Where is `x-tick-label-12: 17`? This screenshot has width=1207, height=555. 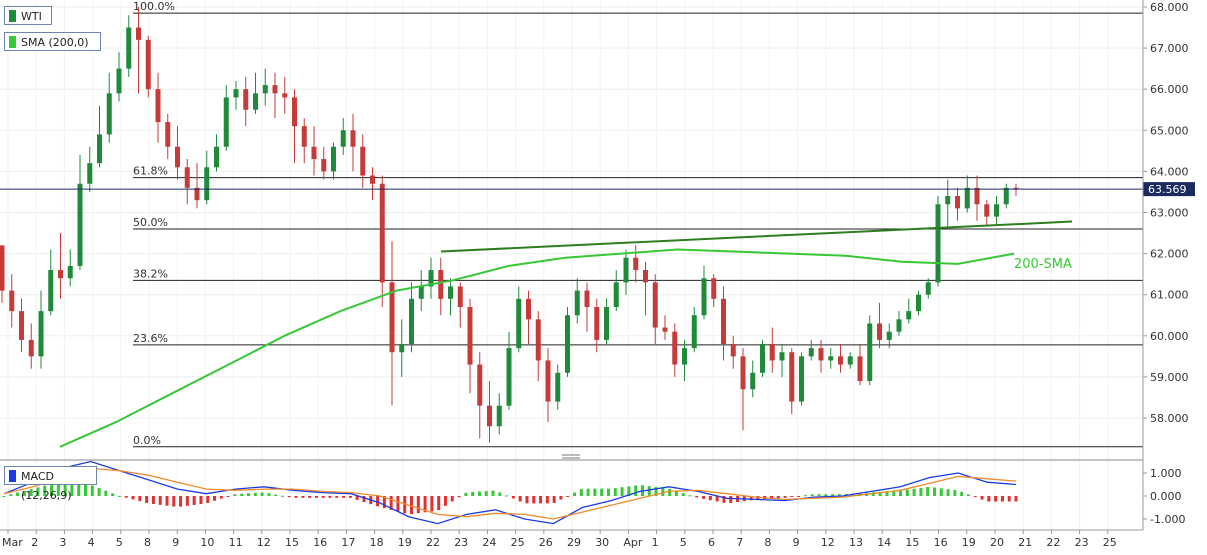
x-tick-label-12: 17 is located at coordinates (348, 542).